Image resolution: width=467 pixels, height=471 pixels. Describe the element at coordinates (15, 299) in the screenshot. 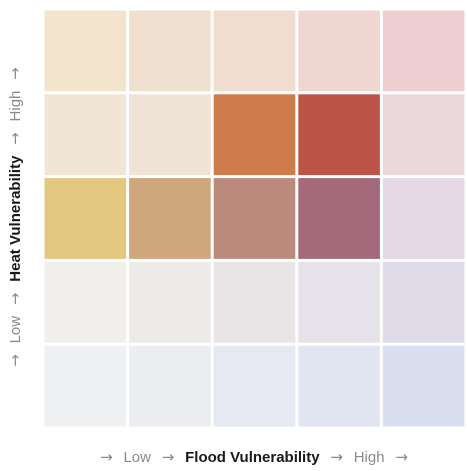

I see `y-axis-arrow-2: →` at that location.